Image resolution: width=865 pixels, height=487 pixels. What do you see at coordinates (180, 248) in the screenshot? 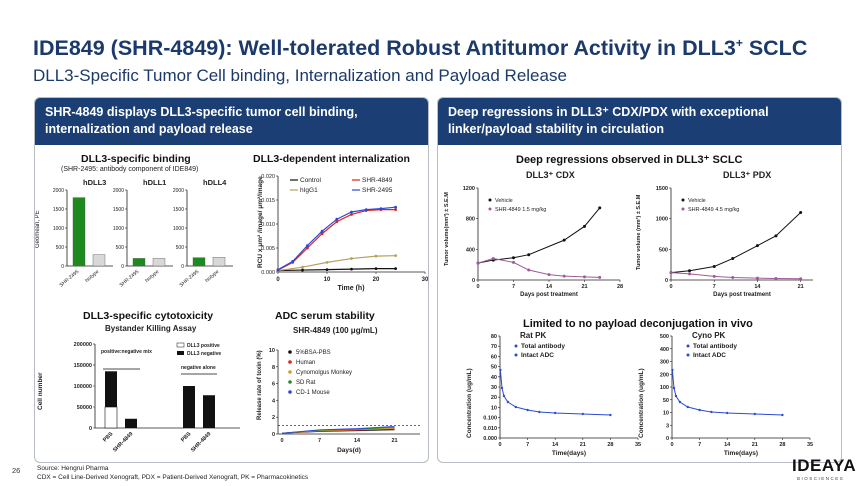
I see `y-tick-label: 500` at bounding box center [180, 248].